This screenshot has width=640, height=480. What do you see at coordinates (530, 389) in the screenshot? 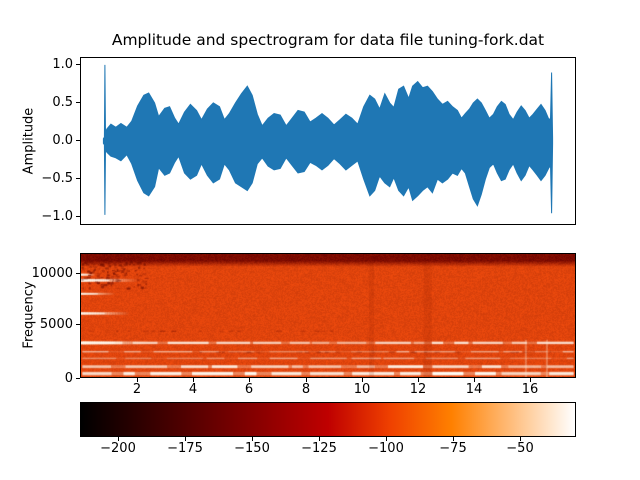
I see `time-xtick-7-label: 16` at bounding box center [530, 389].